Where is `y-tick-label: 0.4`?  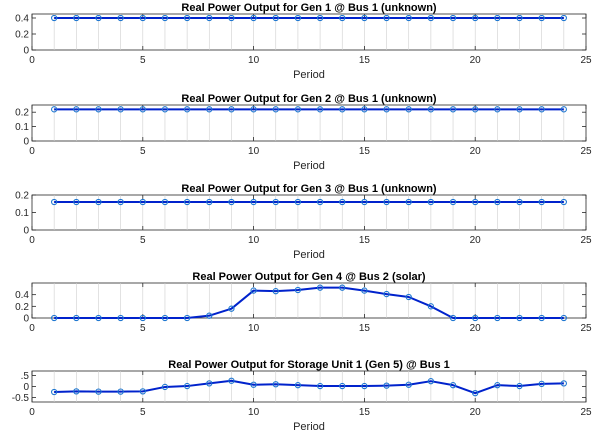
y-tick-label: 0.4 is located at coordinates (22, 295).